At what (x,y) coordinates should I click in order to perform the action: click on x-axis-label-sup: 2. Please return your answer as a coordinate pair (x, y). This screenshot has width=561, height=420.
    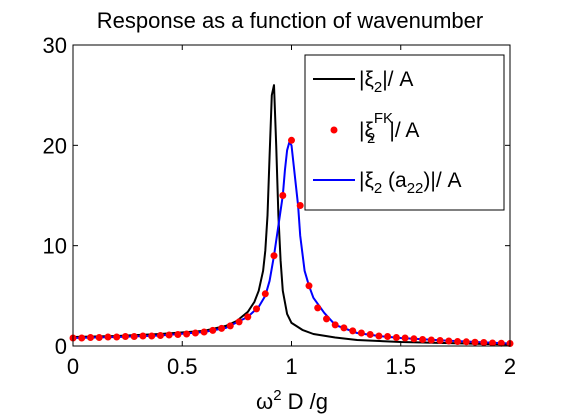
    Looking at the image, I should click on (277, 395).